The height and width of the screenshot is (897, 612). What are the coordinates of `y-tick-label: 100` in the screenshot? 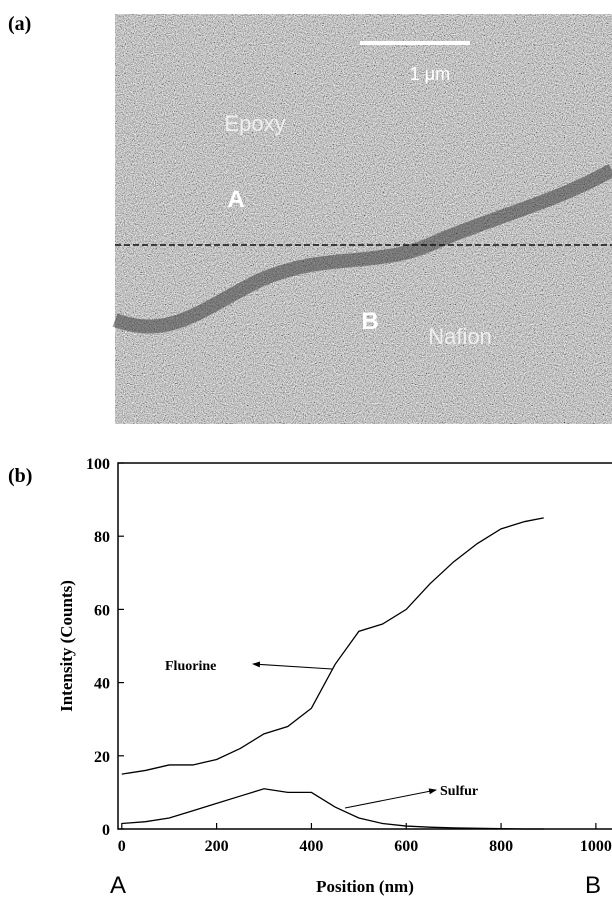 It's located at (98, 464).